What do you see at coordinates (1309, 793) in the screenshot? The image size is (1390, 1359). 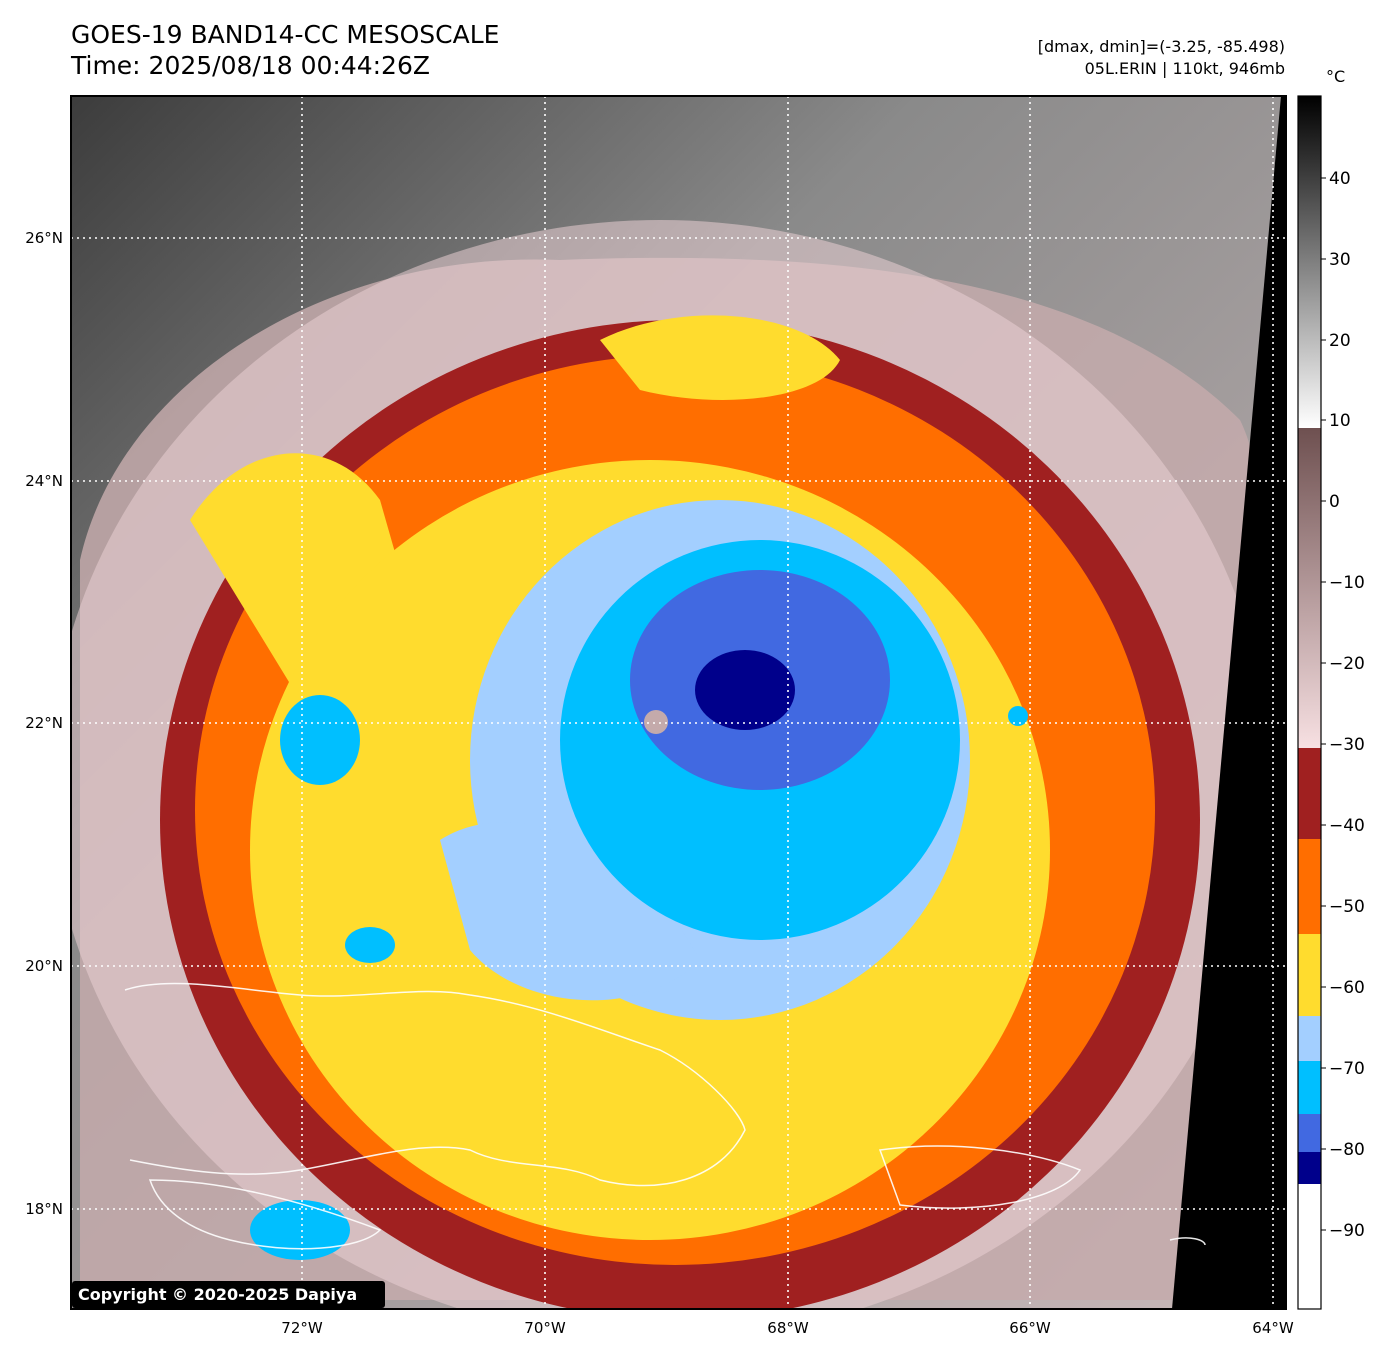 I see `colorbar-darkred-segment` at bounding box center [1309, 793].